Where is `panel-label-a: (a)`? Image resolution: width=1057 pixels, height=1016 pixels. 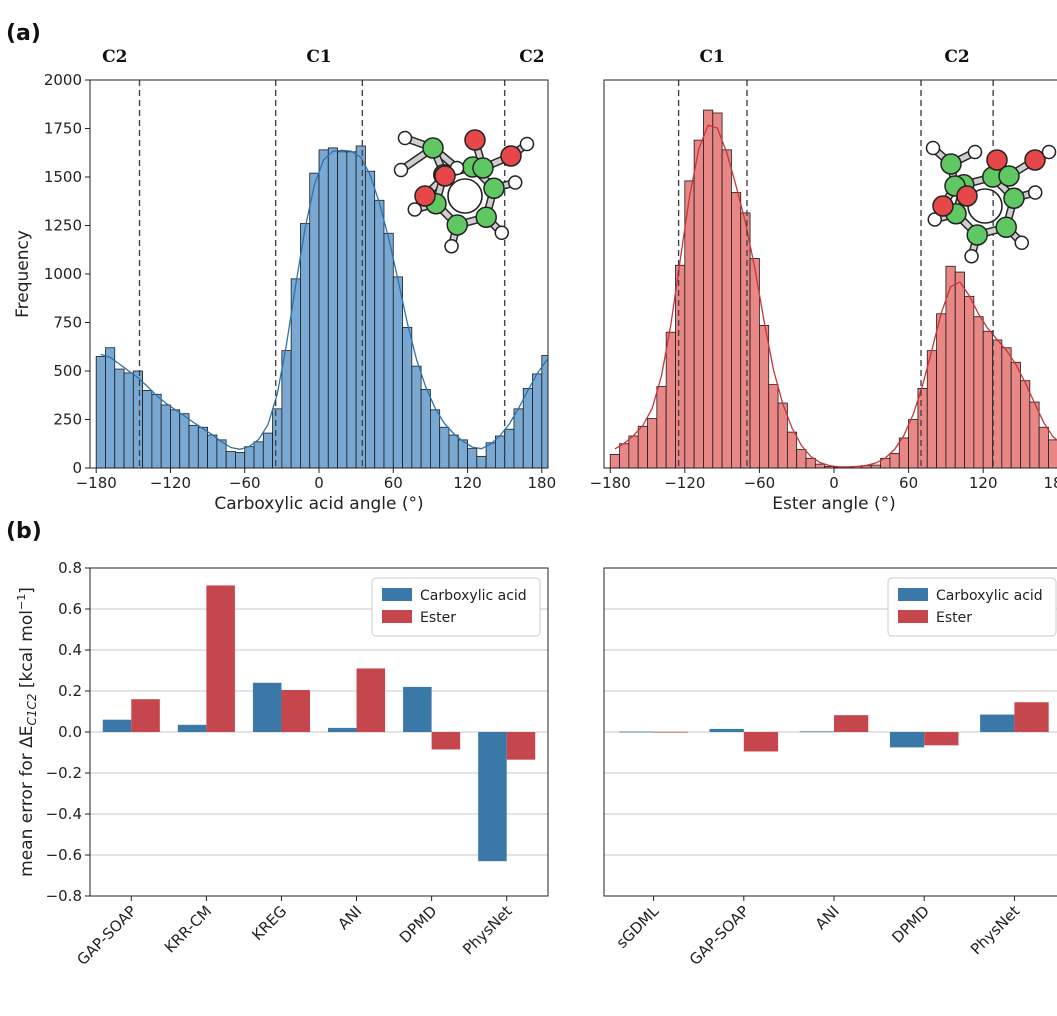
panel-label-a: (a) is located at coordinates (23, 33).